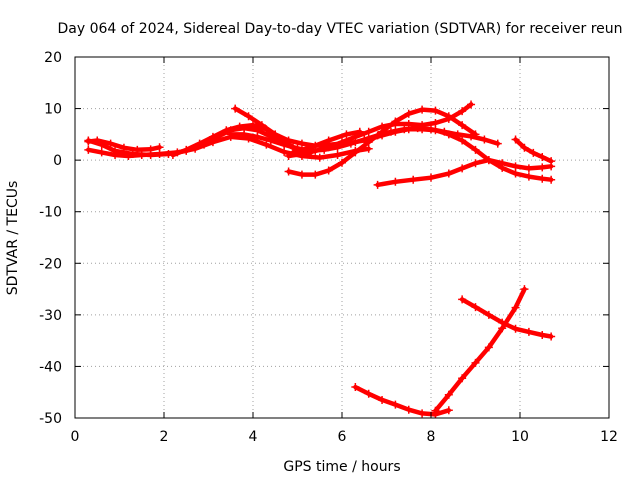  Describe the element at coordinates (50, 316) in the screenshot. I see `y-tick-label: -30` at that location.